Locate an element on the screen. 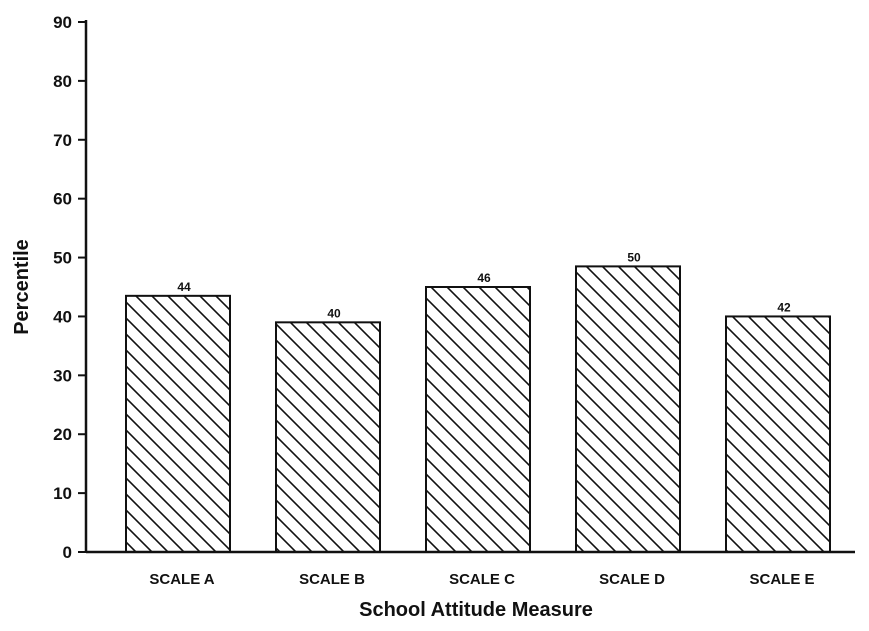 The height and width of the screenshot is (631, 869). bar-scale-e is located at coordinates (778, 434).